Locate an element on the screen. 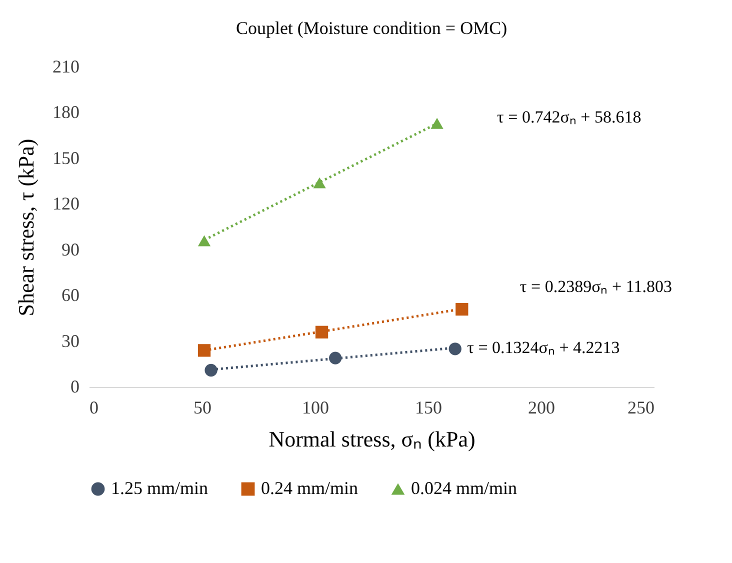  annotation: τ = 0.1324σₙ + 4.2213 is located at coordinates (543, 347).